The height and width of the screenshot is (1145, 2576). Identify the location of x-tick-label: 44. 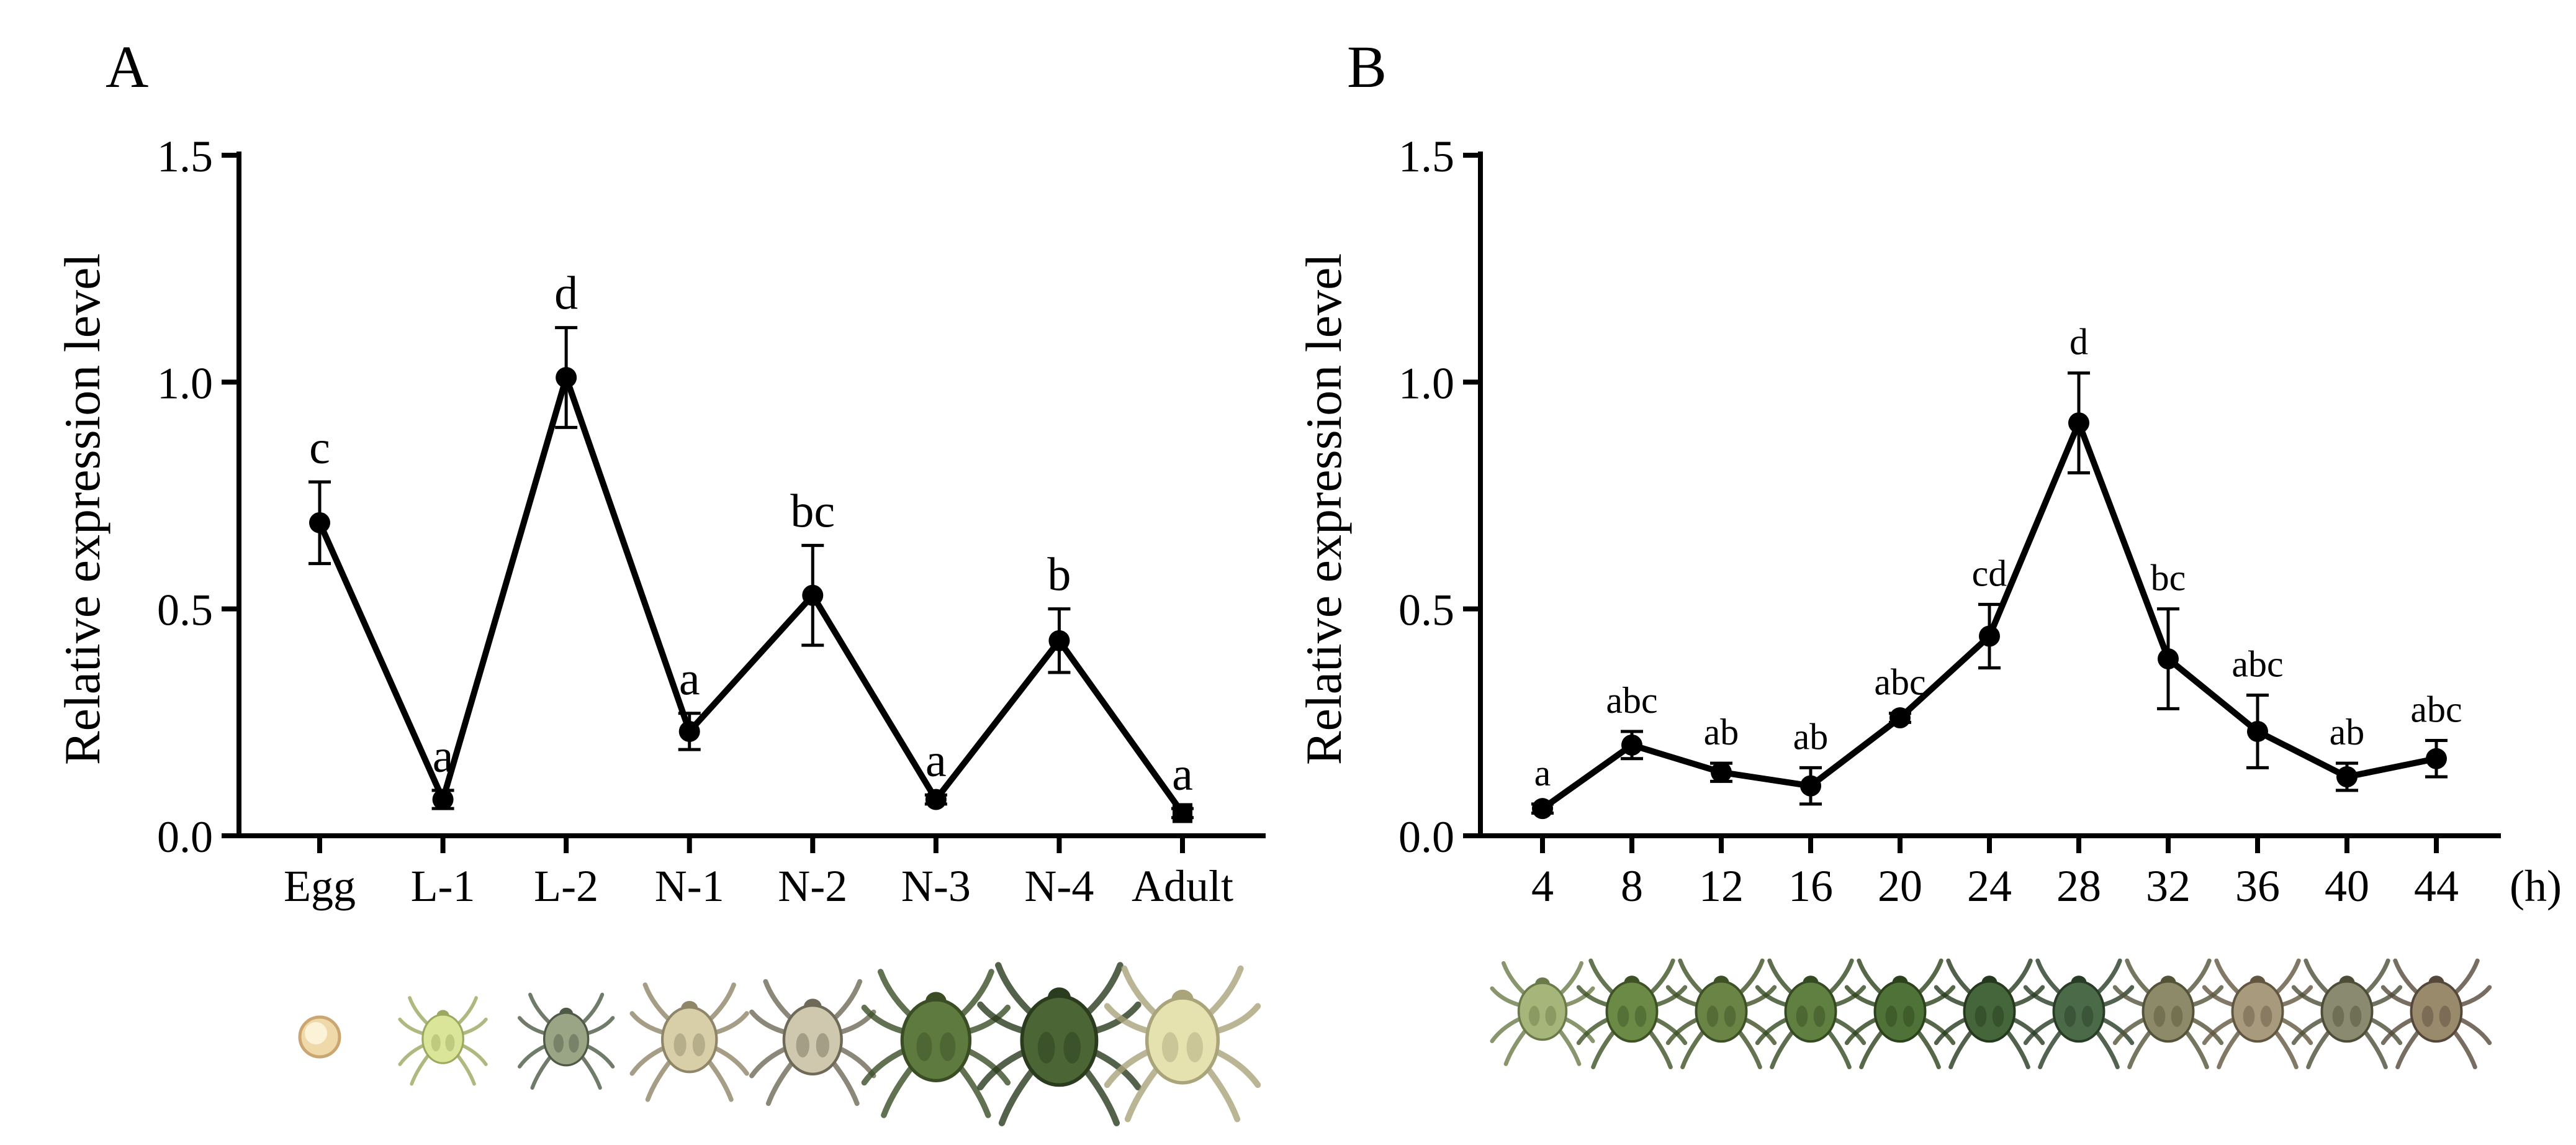
(2436, 886).